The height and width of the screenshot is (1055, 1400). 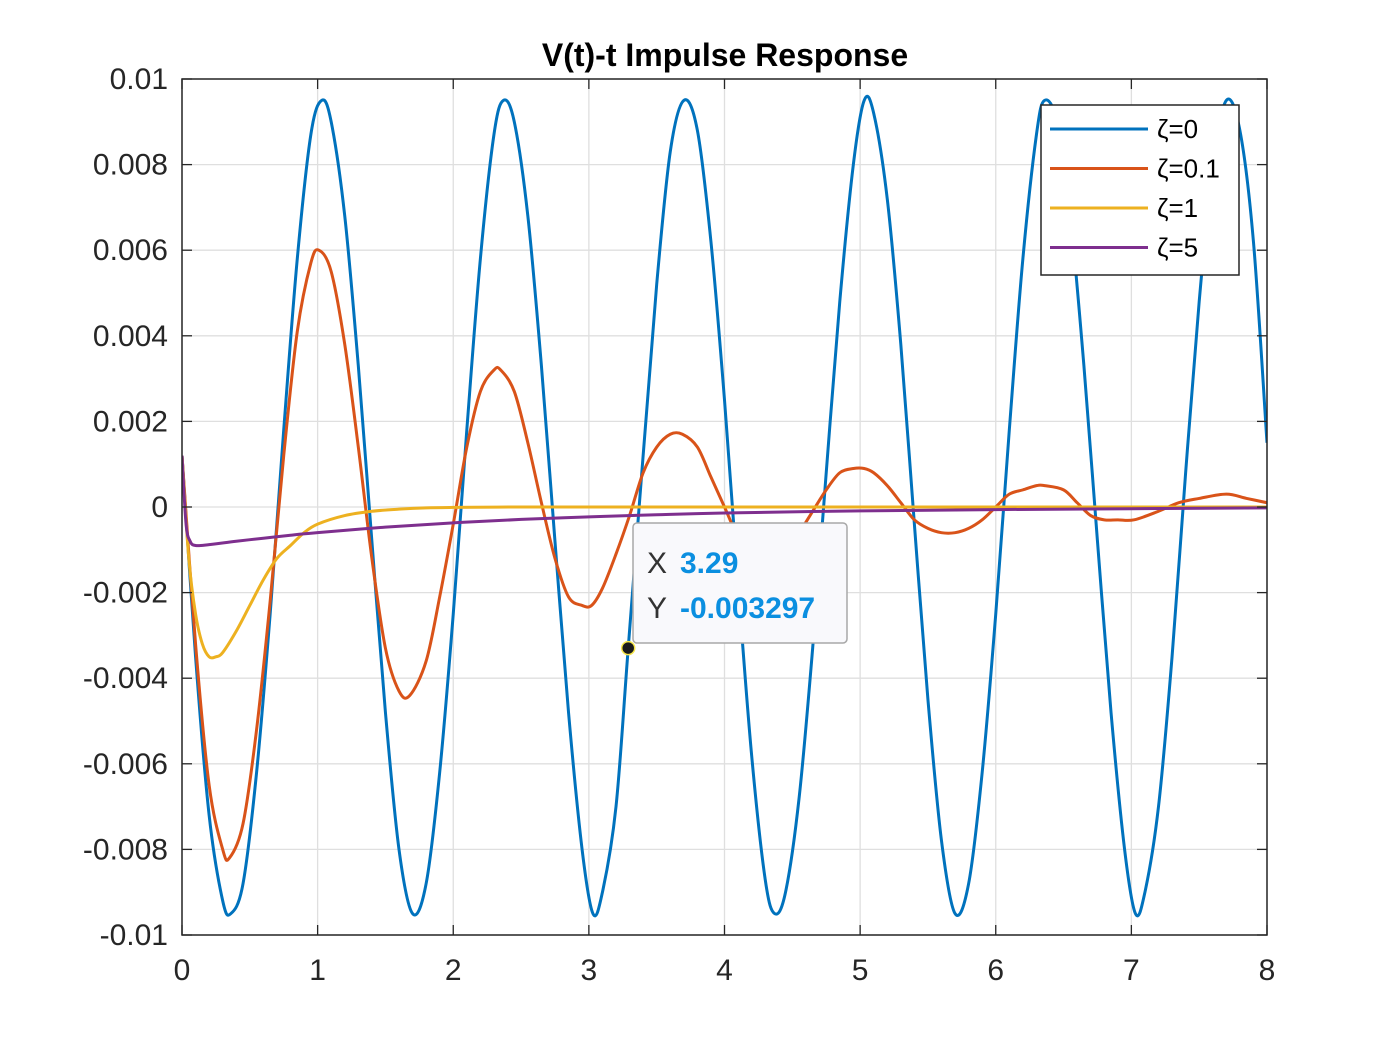 What do you see at coordinates (453, 970) in the screenshot?
I see `x-tick-label: 2` at bounding box center [453, 970].